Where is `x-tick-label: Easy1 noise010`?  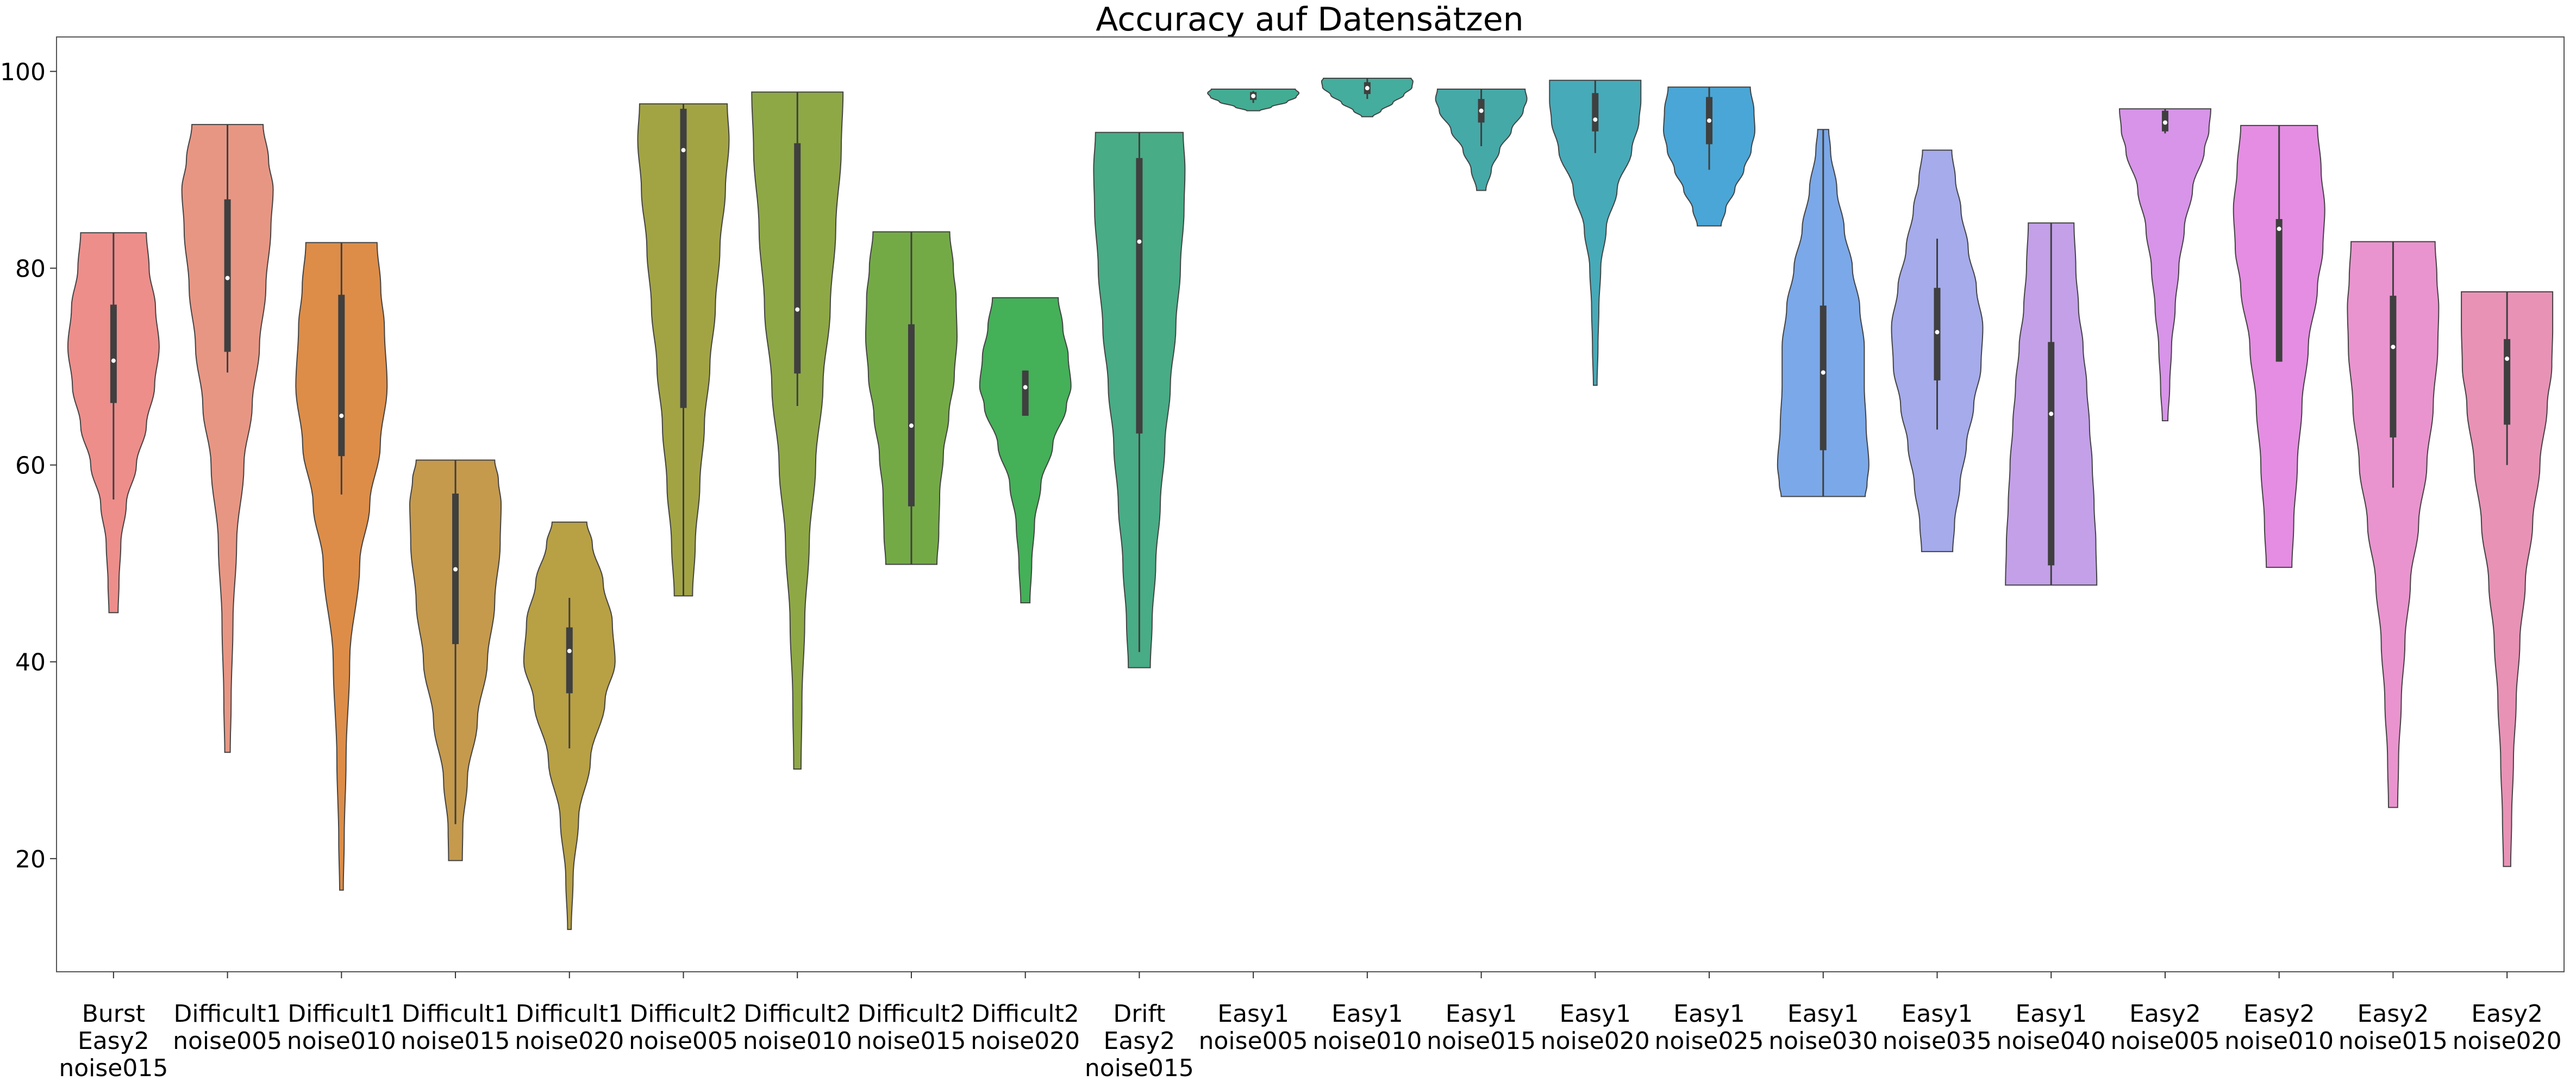
x-tick-label: Easy1 noise010 is located at coordinates (1367, 1027).